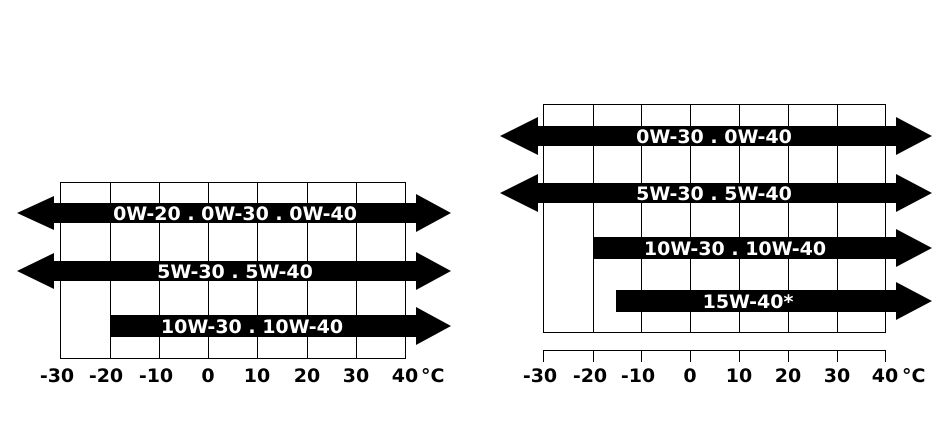 The width and height of the screenshot is (950, 431). I want to click on right-tick-label: -20, so click(590, 376).